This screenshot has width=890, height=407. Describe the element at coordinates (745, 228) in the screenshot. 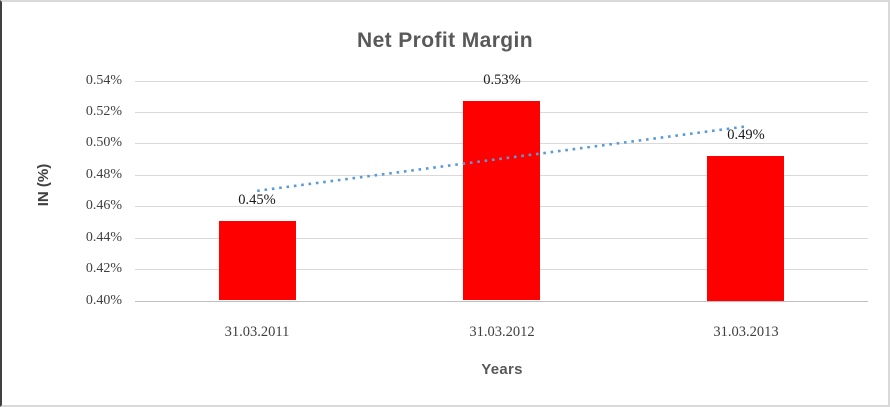

I see `bar-31.03.2013` at that location.